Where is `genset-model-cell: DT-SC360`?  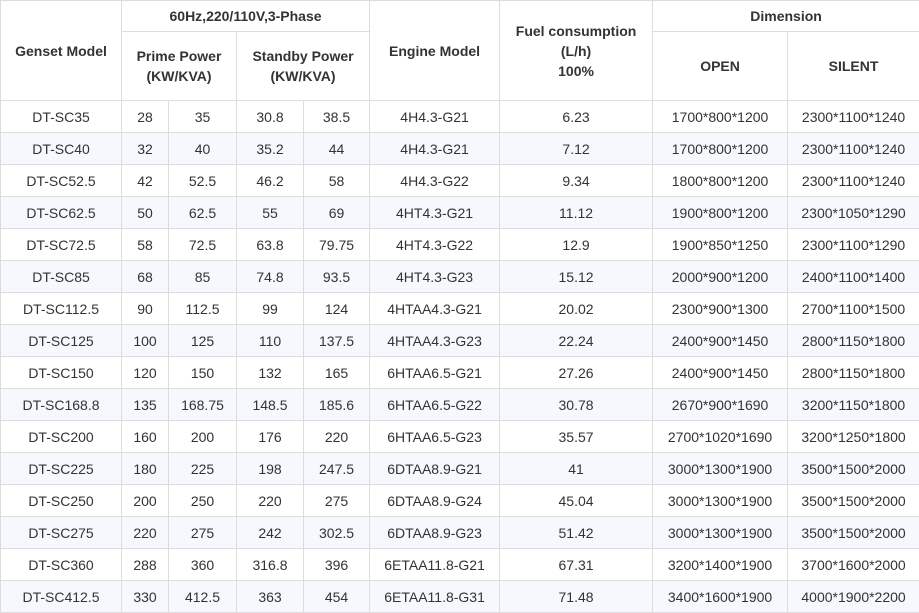 genset-model-cell: DT-SC360 is located at coordinates (61, 565).